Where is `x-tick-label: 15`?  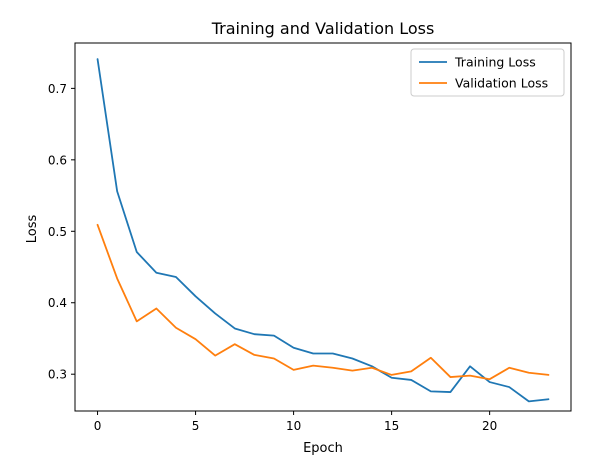 x-tick-label: 15 is located at coordinates (391, 426).